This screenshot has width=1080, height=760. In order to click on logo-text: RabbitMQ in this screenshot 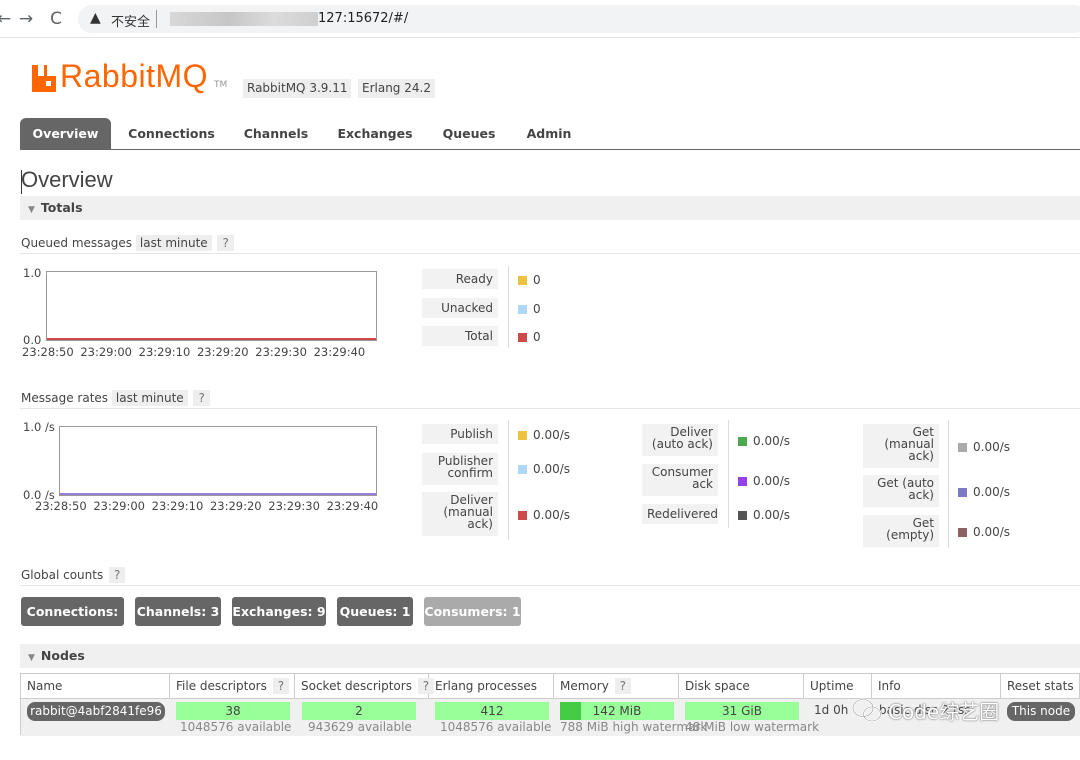, I will do `click(134, 76)`.